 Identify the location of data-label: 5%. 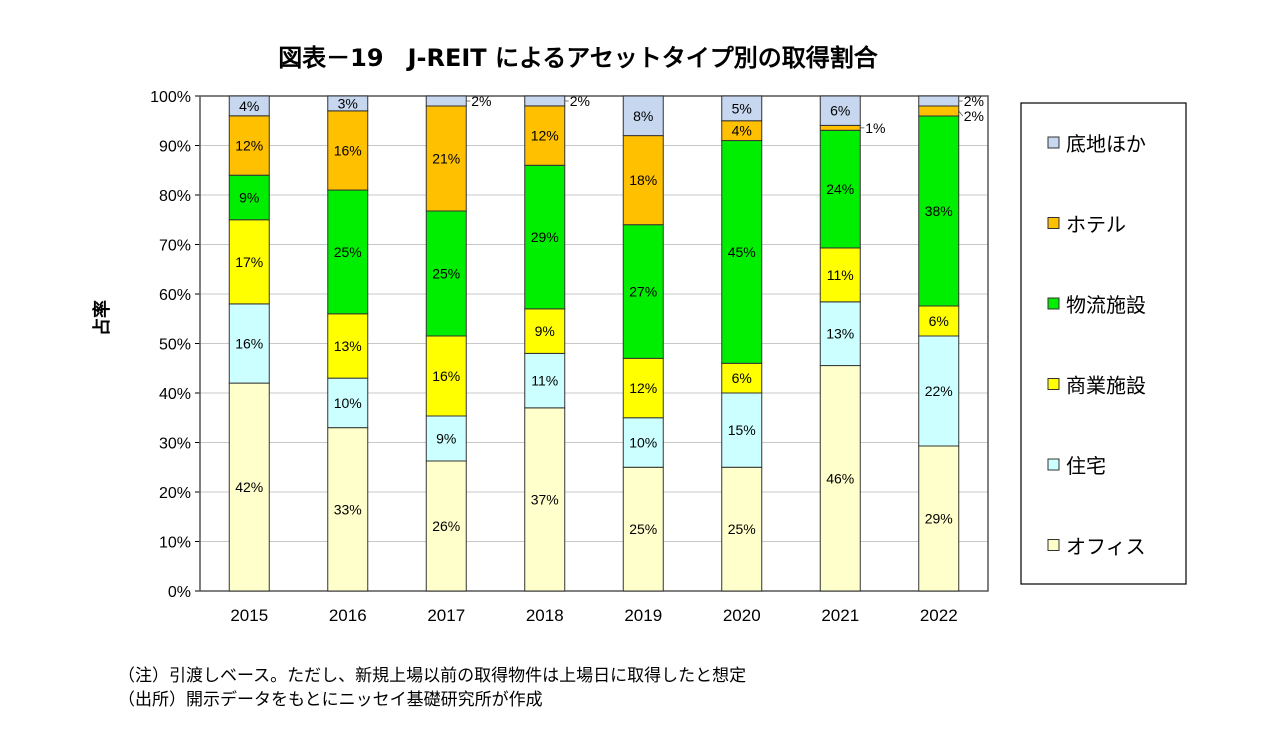
(742, 108).